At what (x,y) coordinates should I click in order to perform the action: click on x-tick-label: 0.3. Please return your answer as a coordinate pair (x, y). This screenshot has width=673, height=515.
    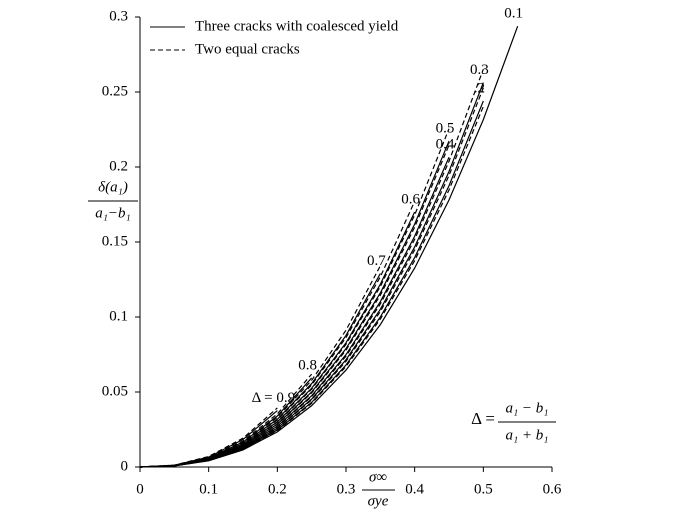
    Looking at the image, I should click on (346, 489).